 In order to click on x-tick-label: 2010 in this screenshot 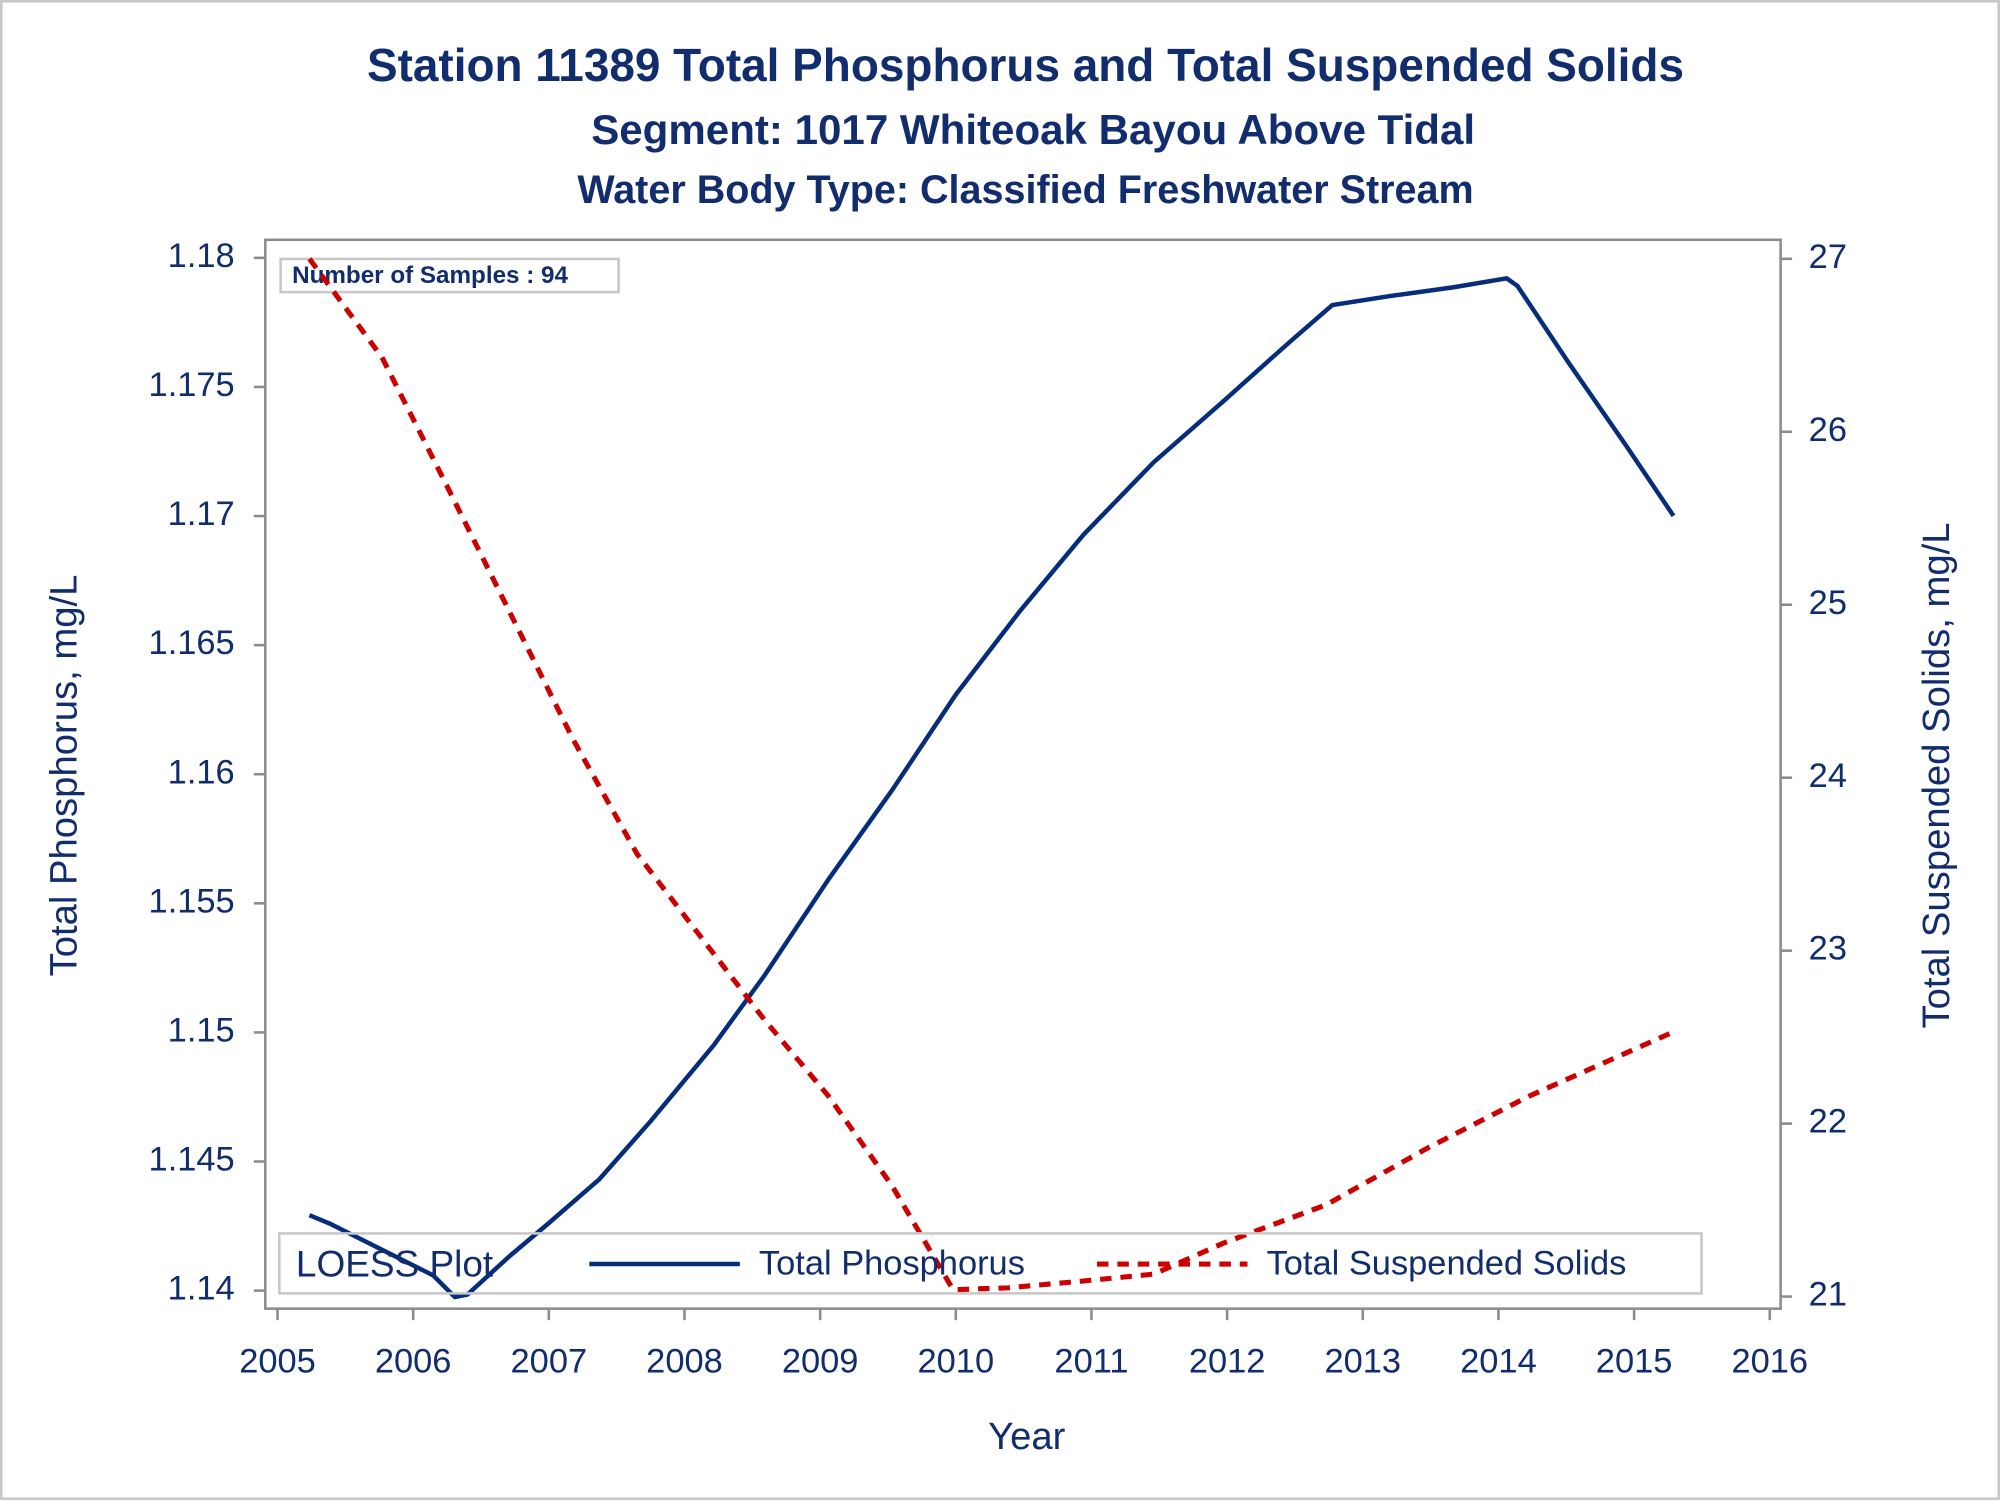, I will do `click(956, 1362)`.